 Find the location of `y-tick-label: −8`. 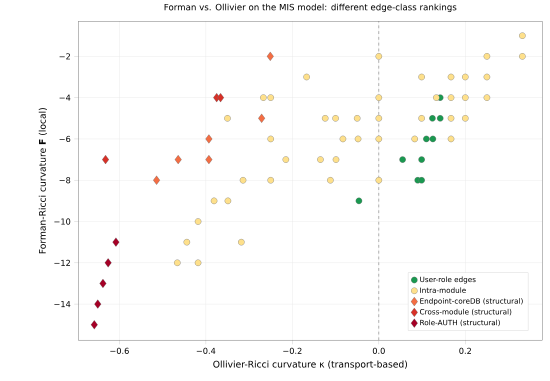

y-tick-label: −8 is located at coordinates (65, 180).